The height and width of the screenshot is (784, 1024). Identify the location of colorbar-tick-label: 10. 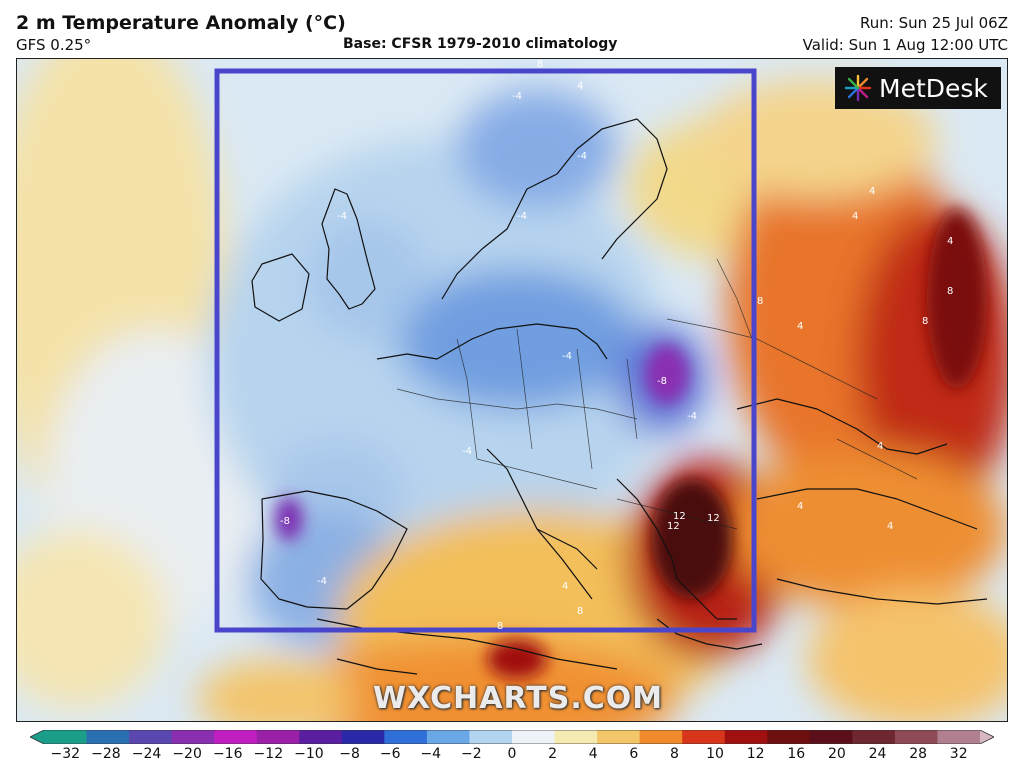
(715, 754).